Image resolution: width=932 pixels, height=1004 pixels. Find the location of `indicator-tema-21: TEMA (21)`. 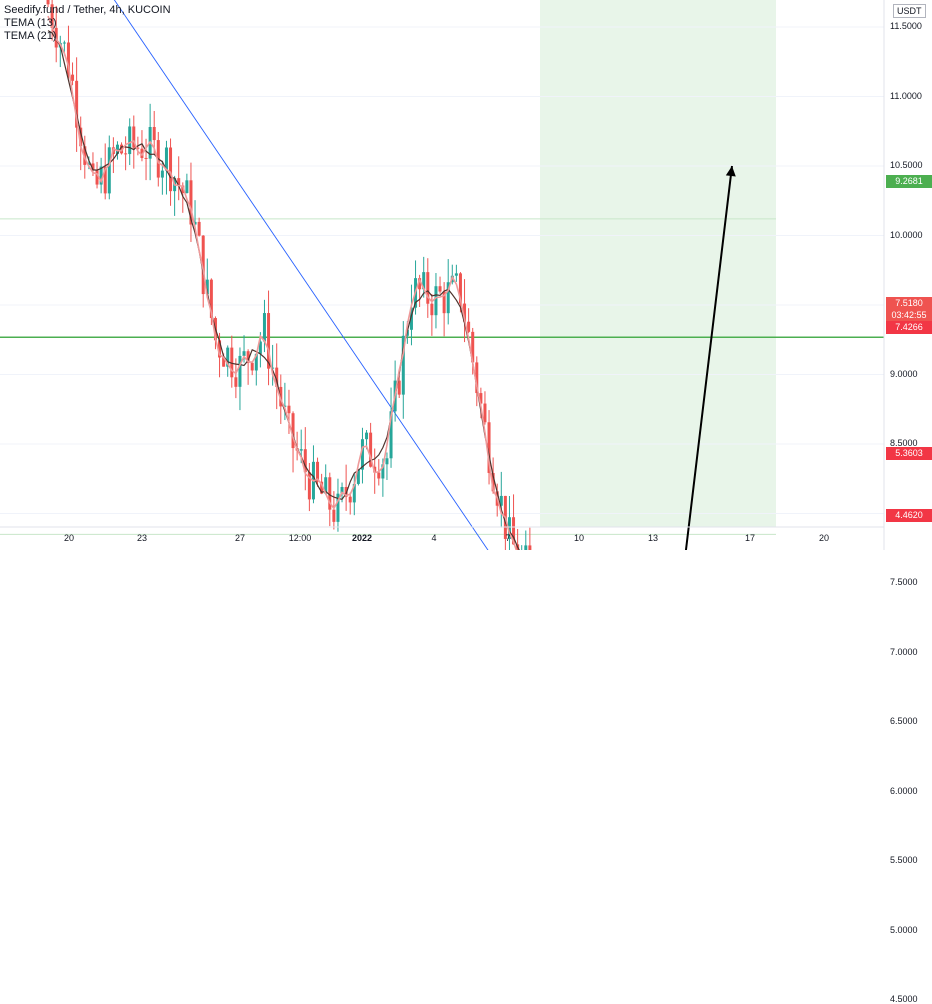

indicator-tema-21: TEMA (21) is located at coordinates (30, 36).